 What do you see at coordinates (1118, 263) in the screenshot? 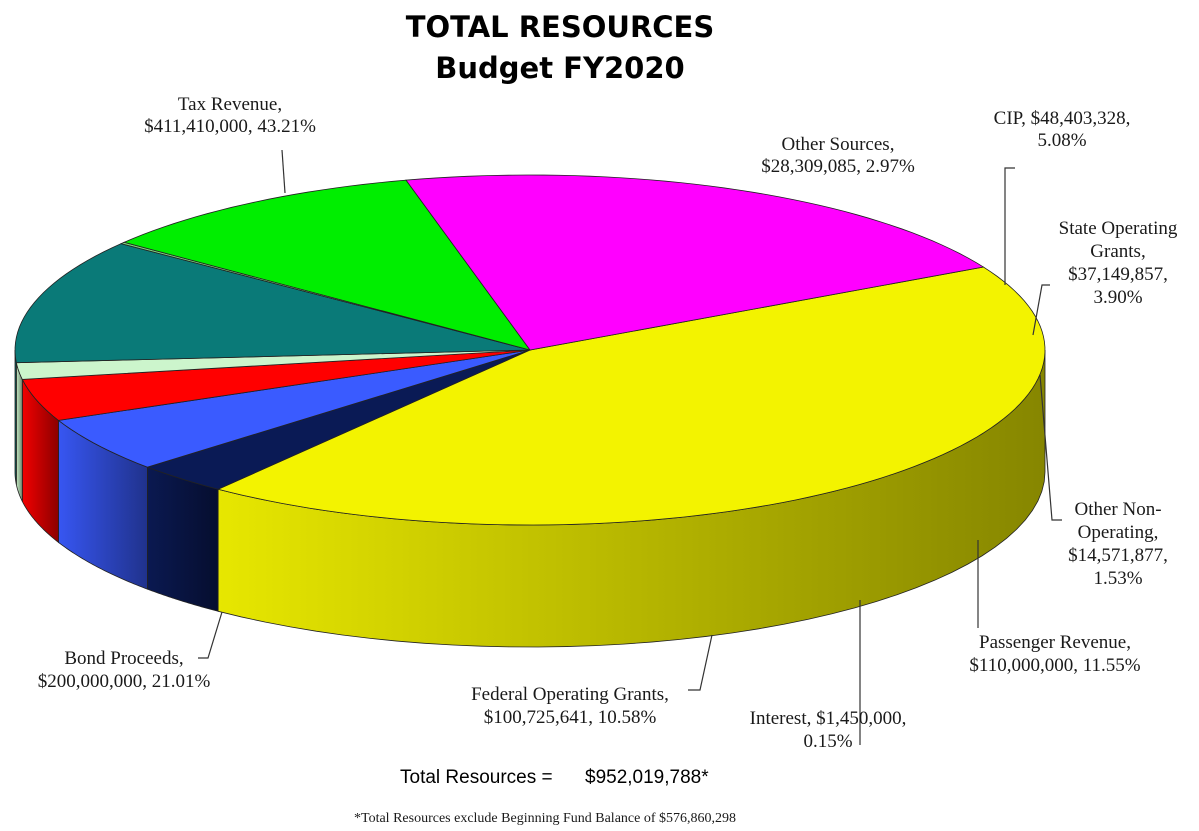
I see `slice-label-state-operating-grants: State Operating Grants, $37,149,857, 3.90%` at bounding box center [1118, 263].